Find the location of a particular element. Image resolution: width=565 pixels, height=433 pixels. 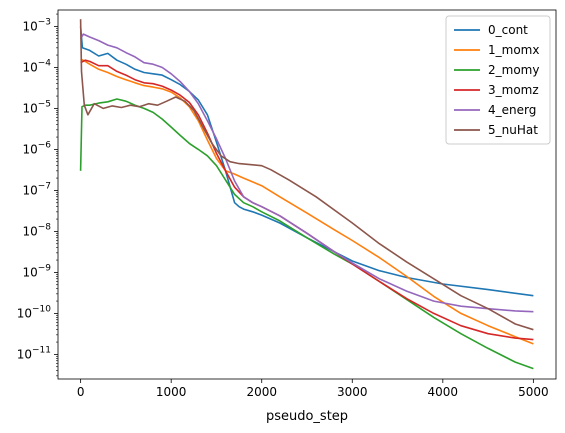

legend-label-4_energ: 4_energ is located at coordinates (512, 110).